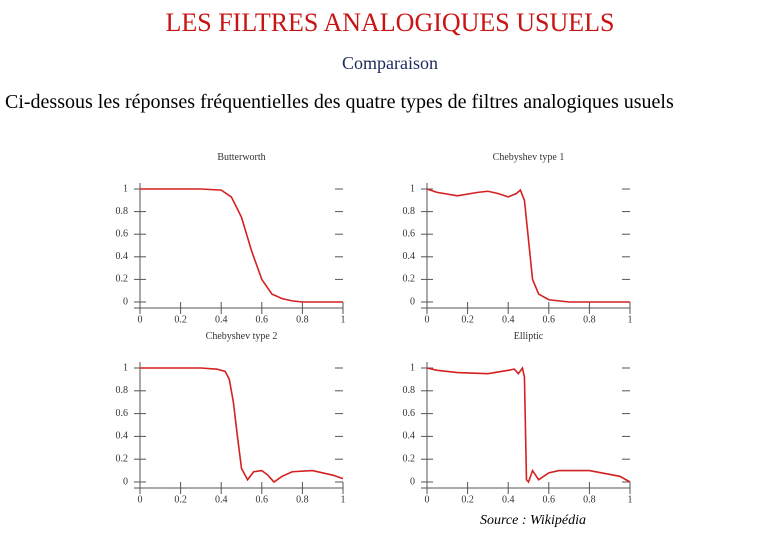 This screenshot has width=780, height=540. What do you see at coordinates (533, 520) in the screenshot?
I see `source: Source : Wikipédia` at bounding box center [533, 520].